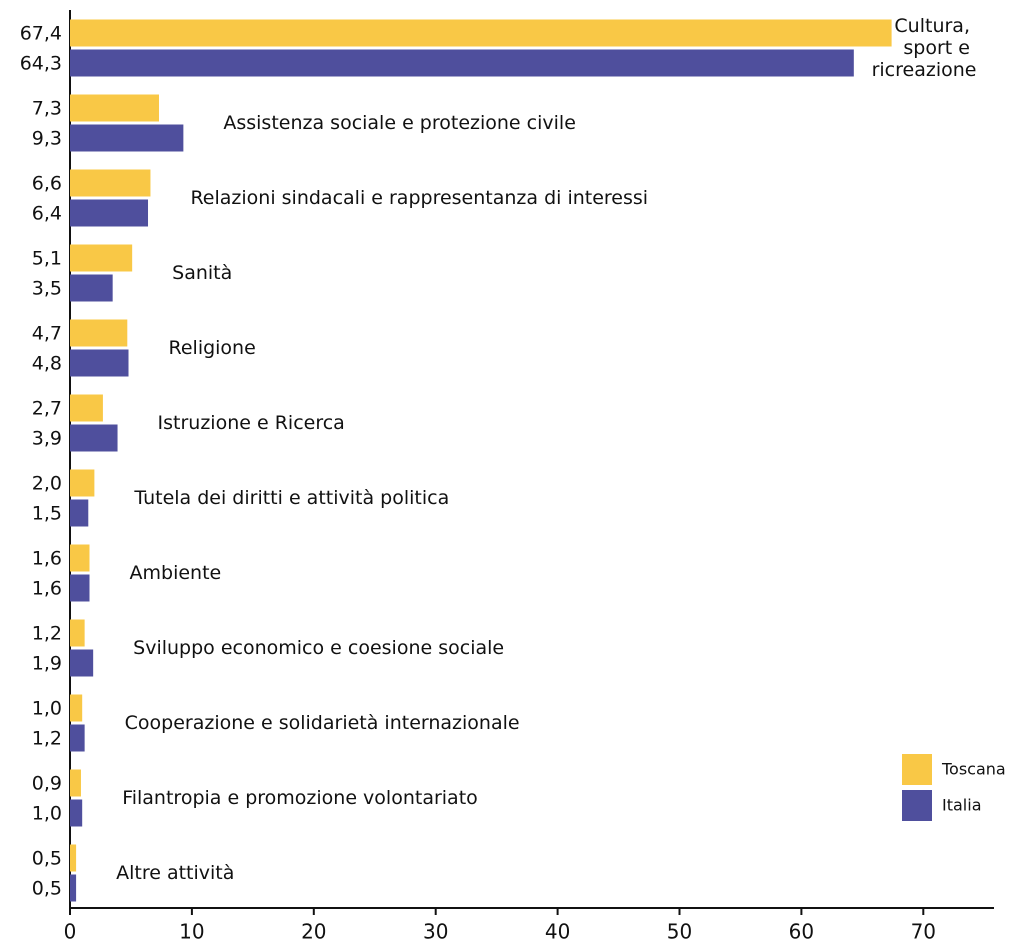  What do you see at coordinates (47, 784) in the screenshot?
I see `value-label: 0,9` at bounding box center [47, 784].